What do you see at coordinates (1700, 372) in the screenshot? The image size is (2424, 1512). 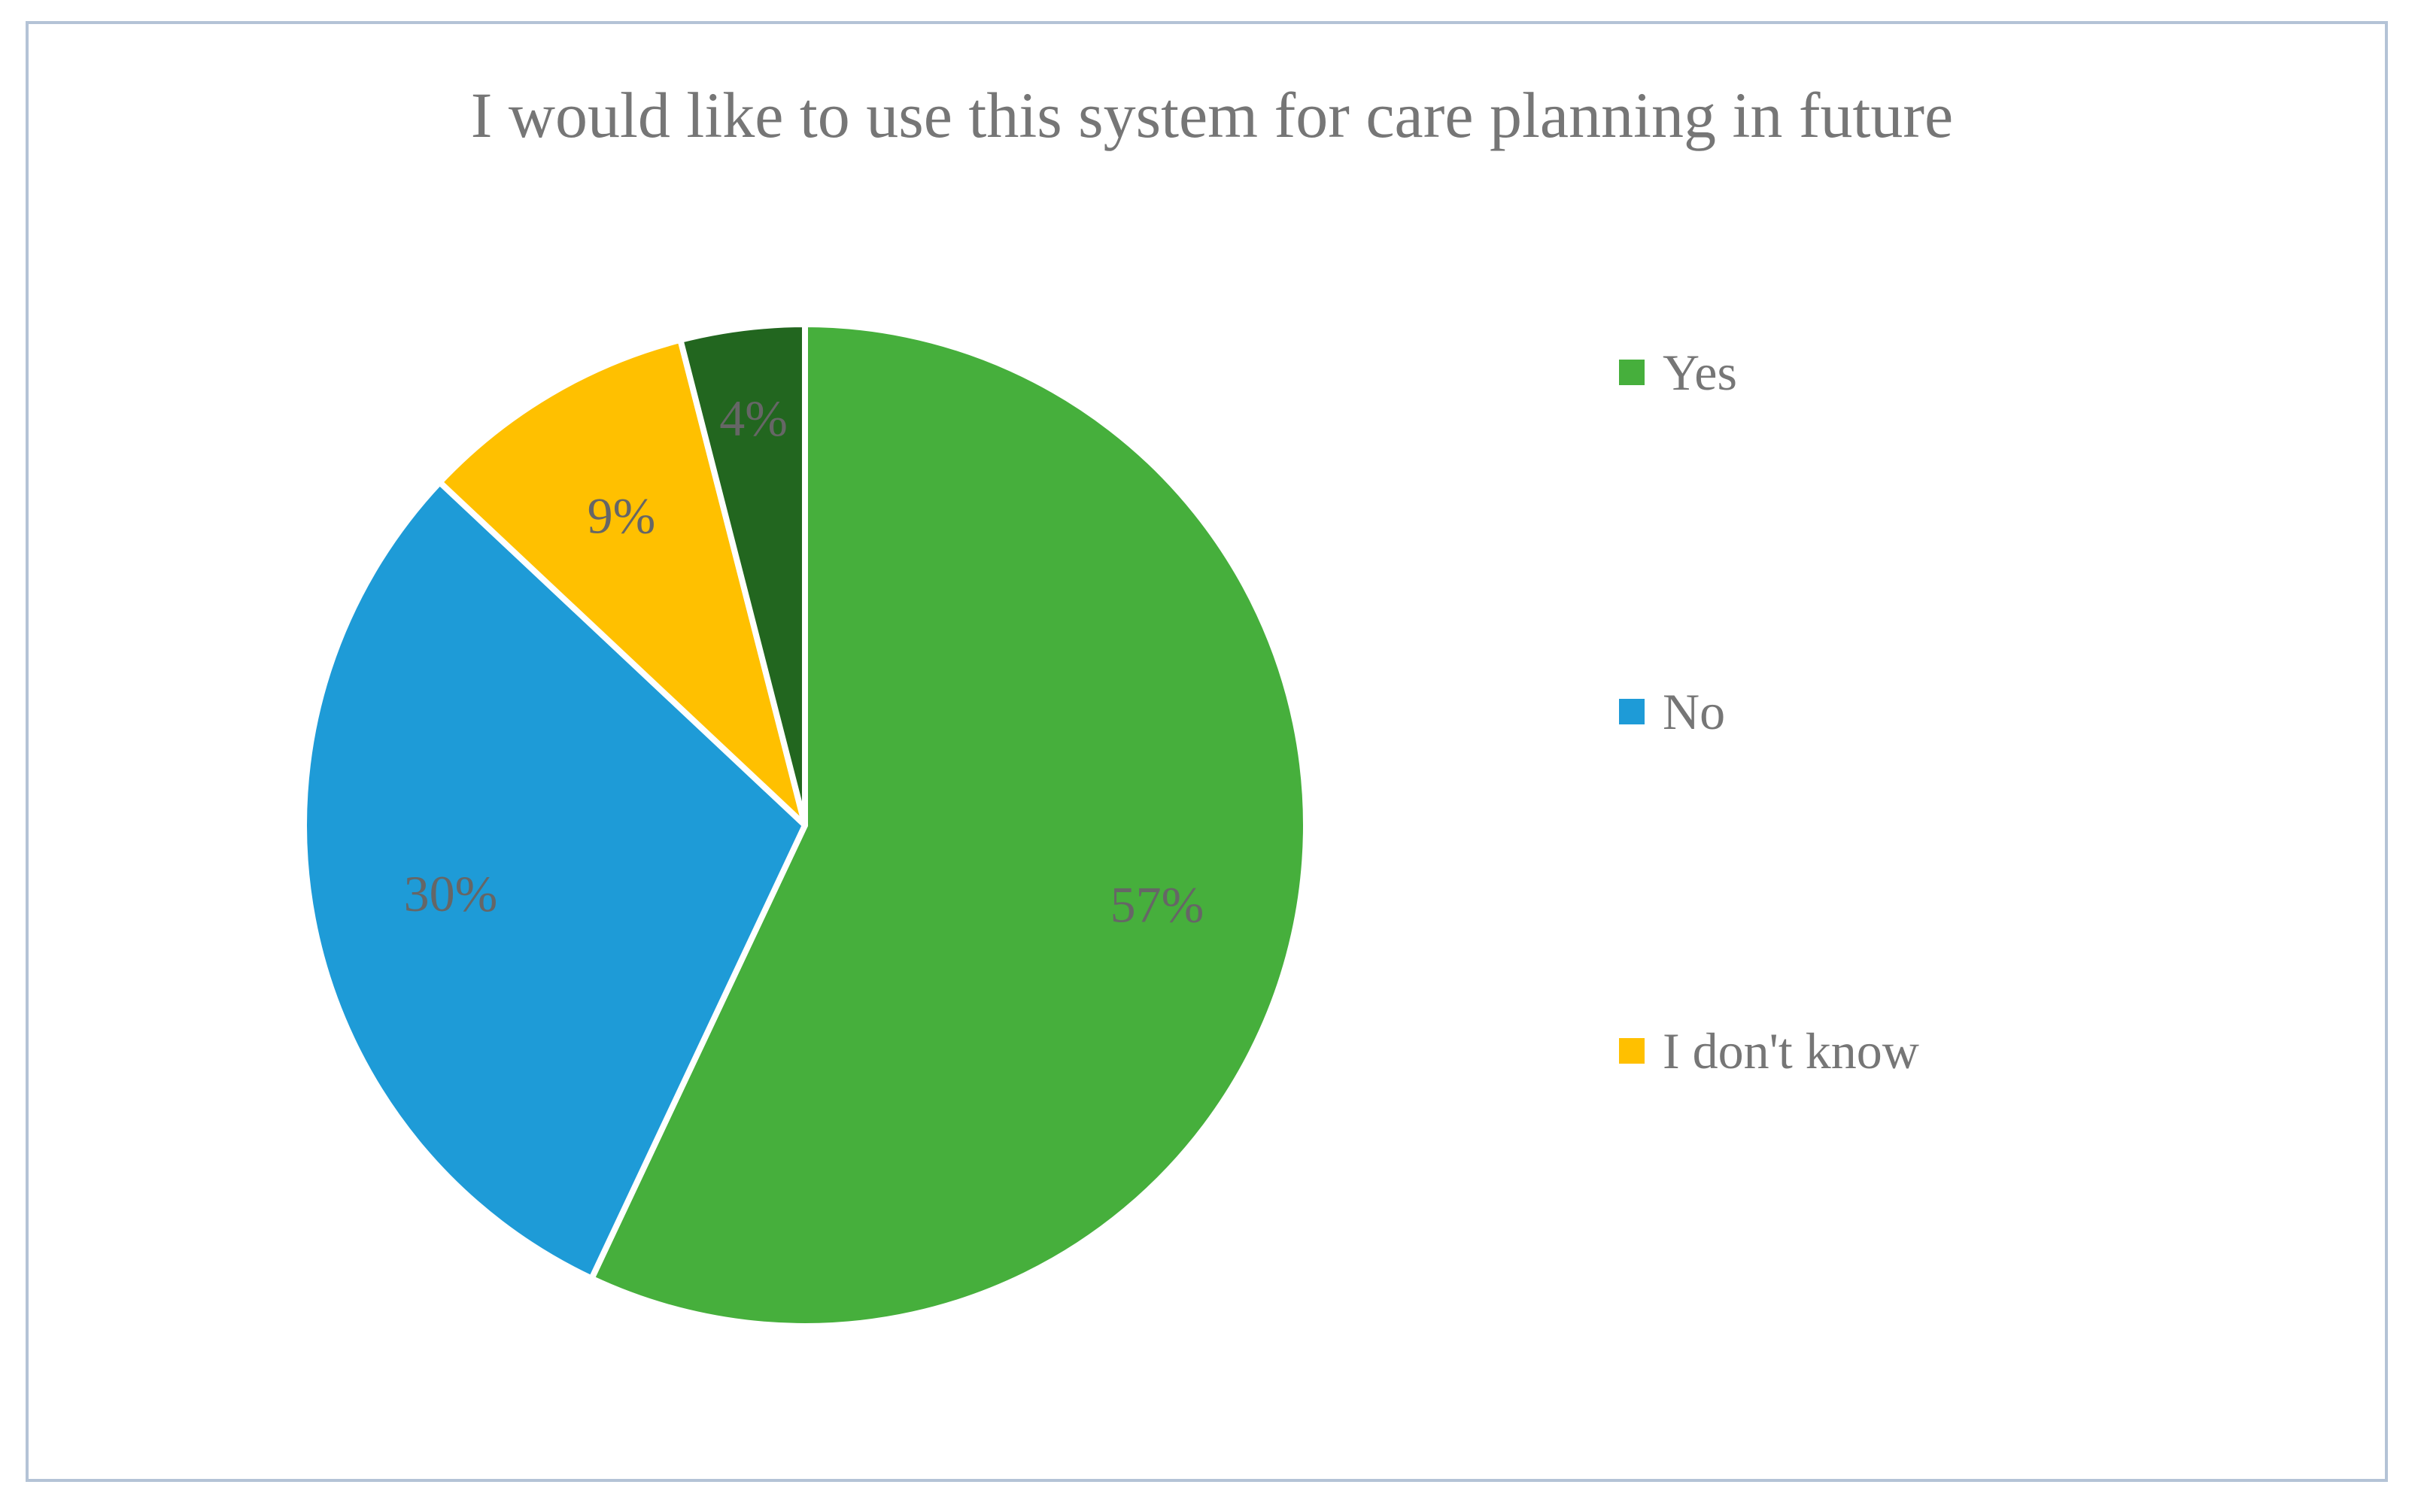 I see `legend-label-yes: Yes` at bounding box center [1700, 372].